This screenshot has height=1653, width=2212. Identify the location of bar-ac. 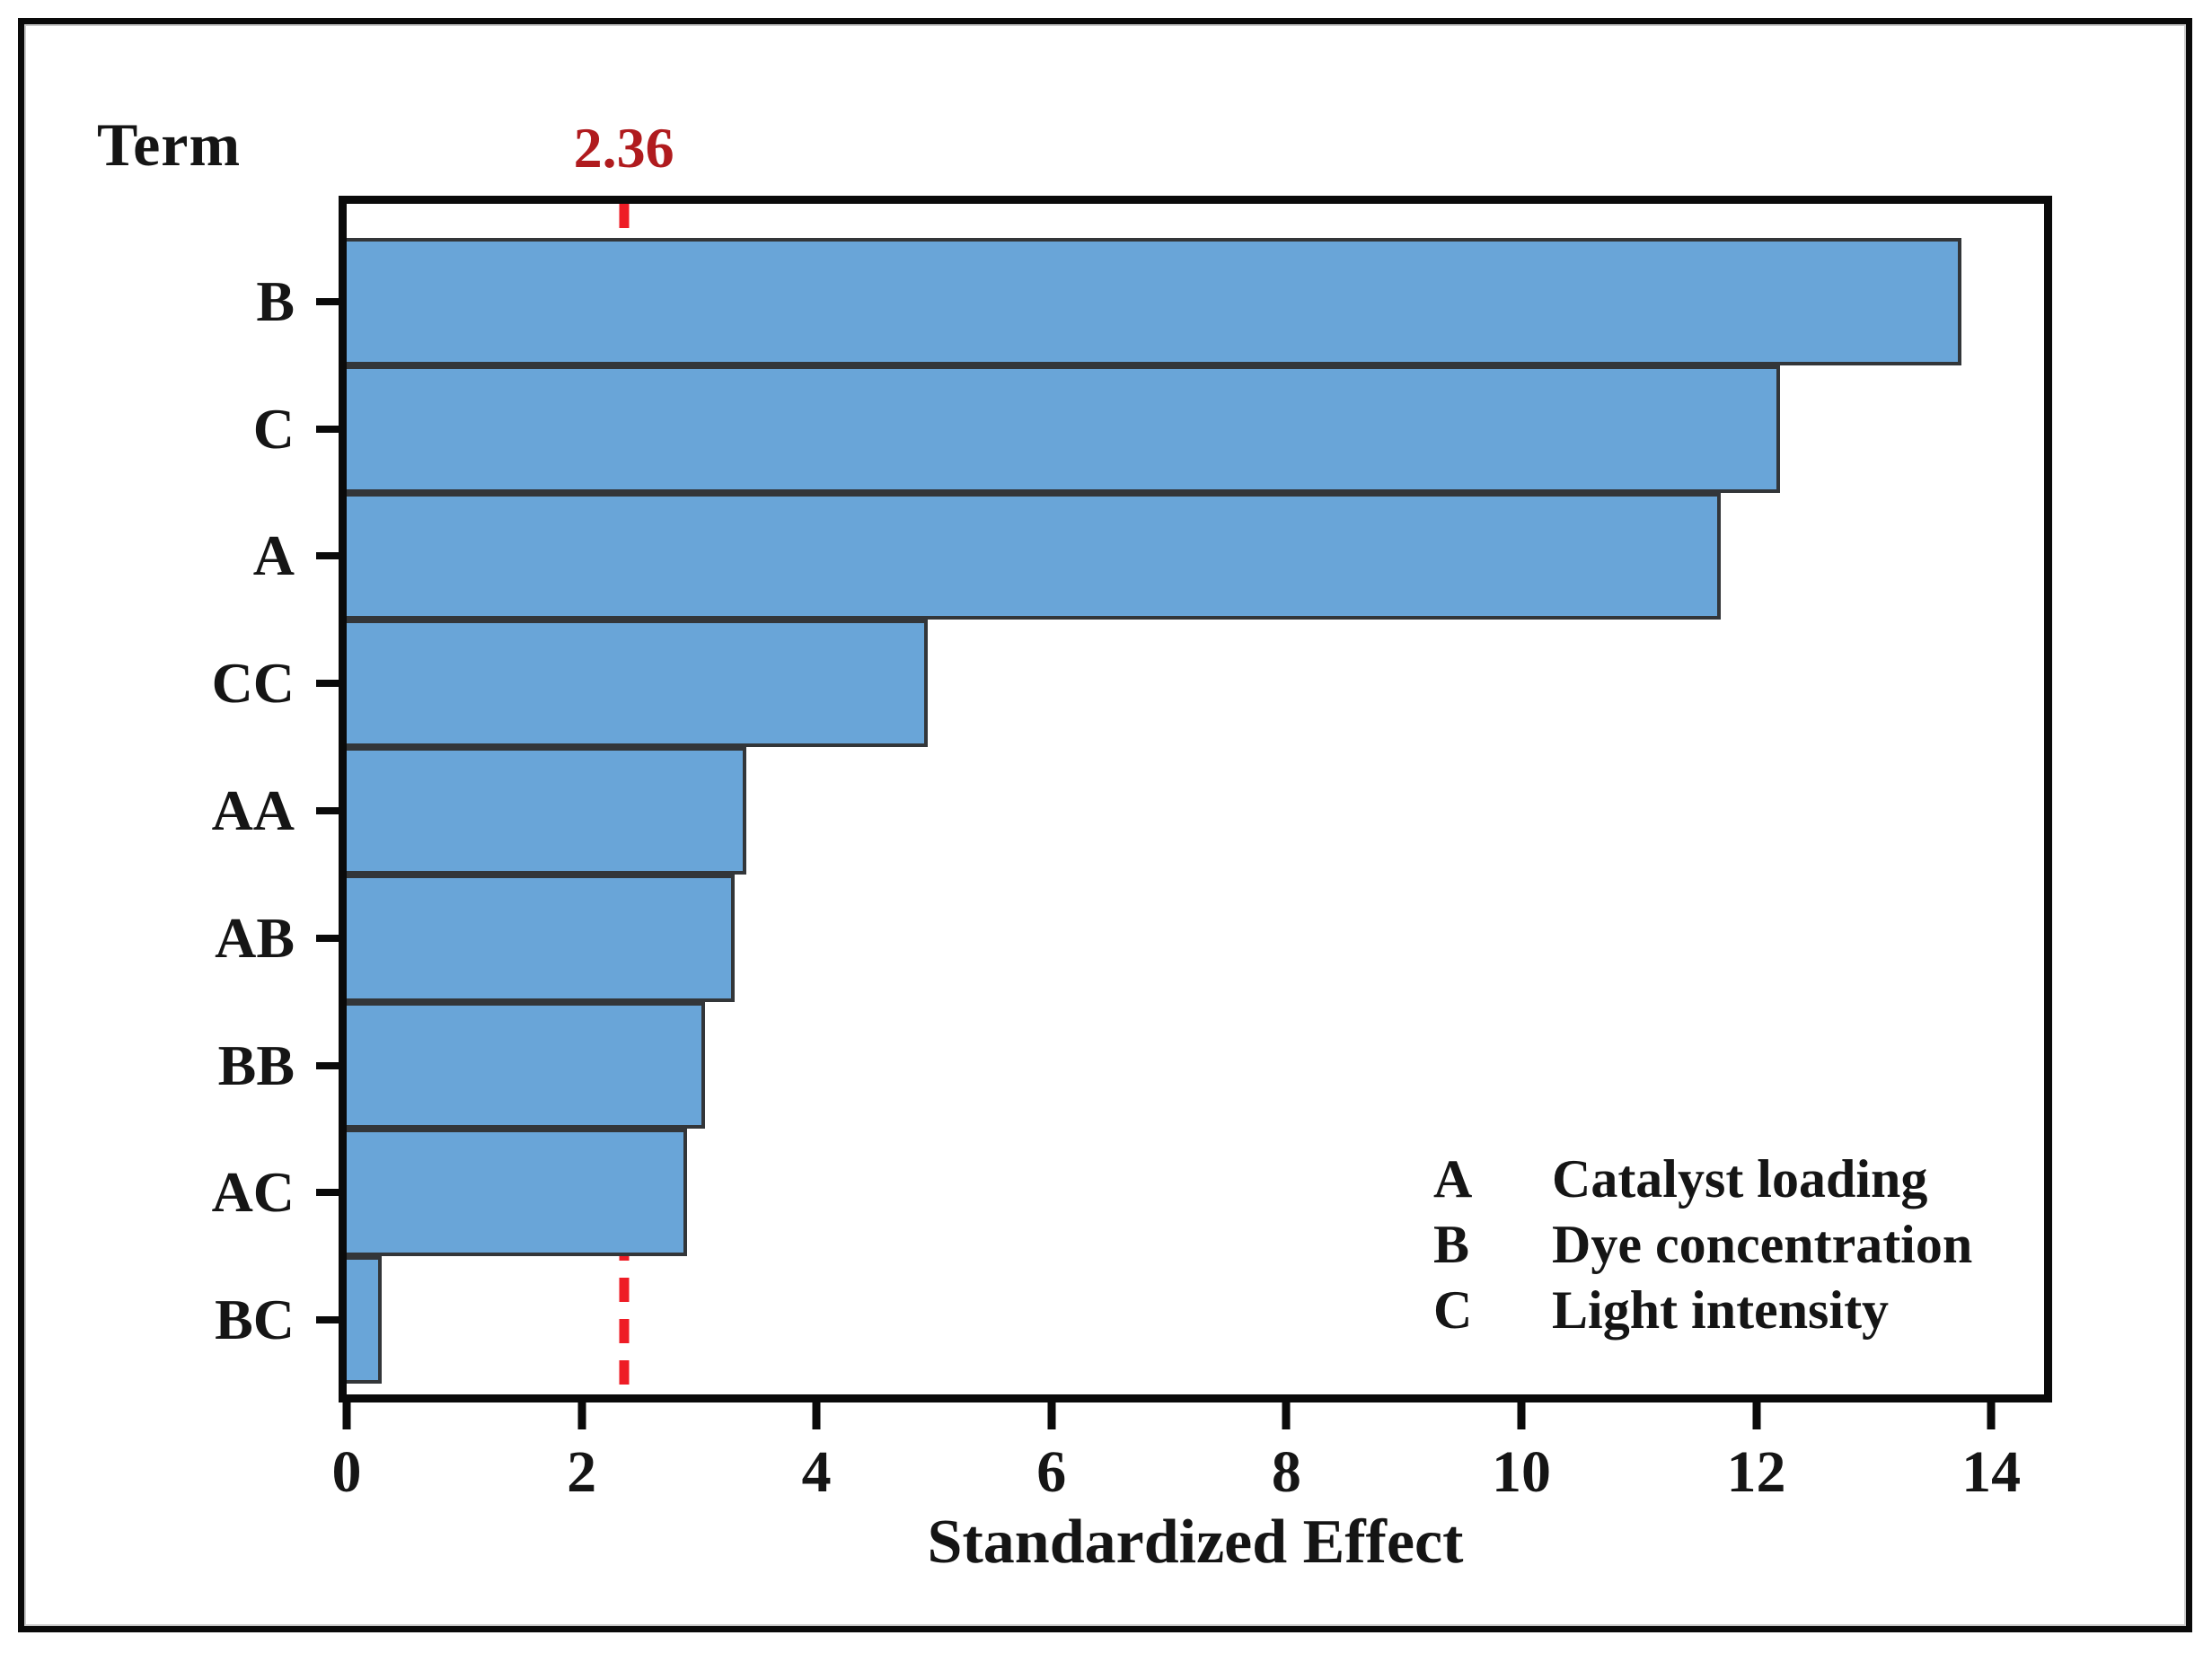
(517, 1193).